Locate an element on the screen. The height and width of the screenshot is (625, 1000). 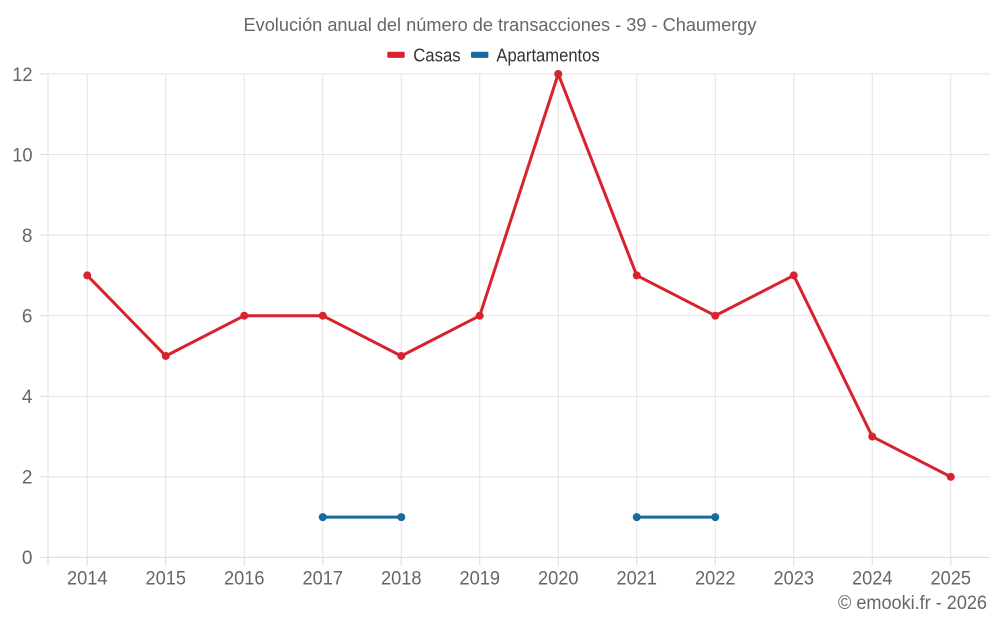
svg-text: 2019 is located at coordinates (480, 579).